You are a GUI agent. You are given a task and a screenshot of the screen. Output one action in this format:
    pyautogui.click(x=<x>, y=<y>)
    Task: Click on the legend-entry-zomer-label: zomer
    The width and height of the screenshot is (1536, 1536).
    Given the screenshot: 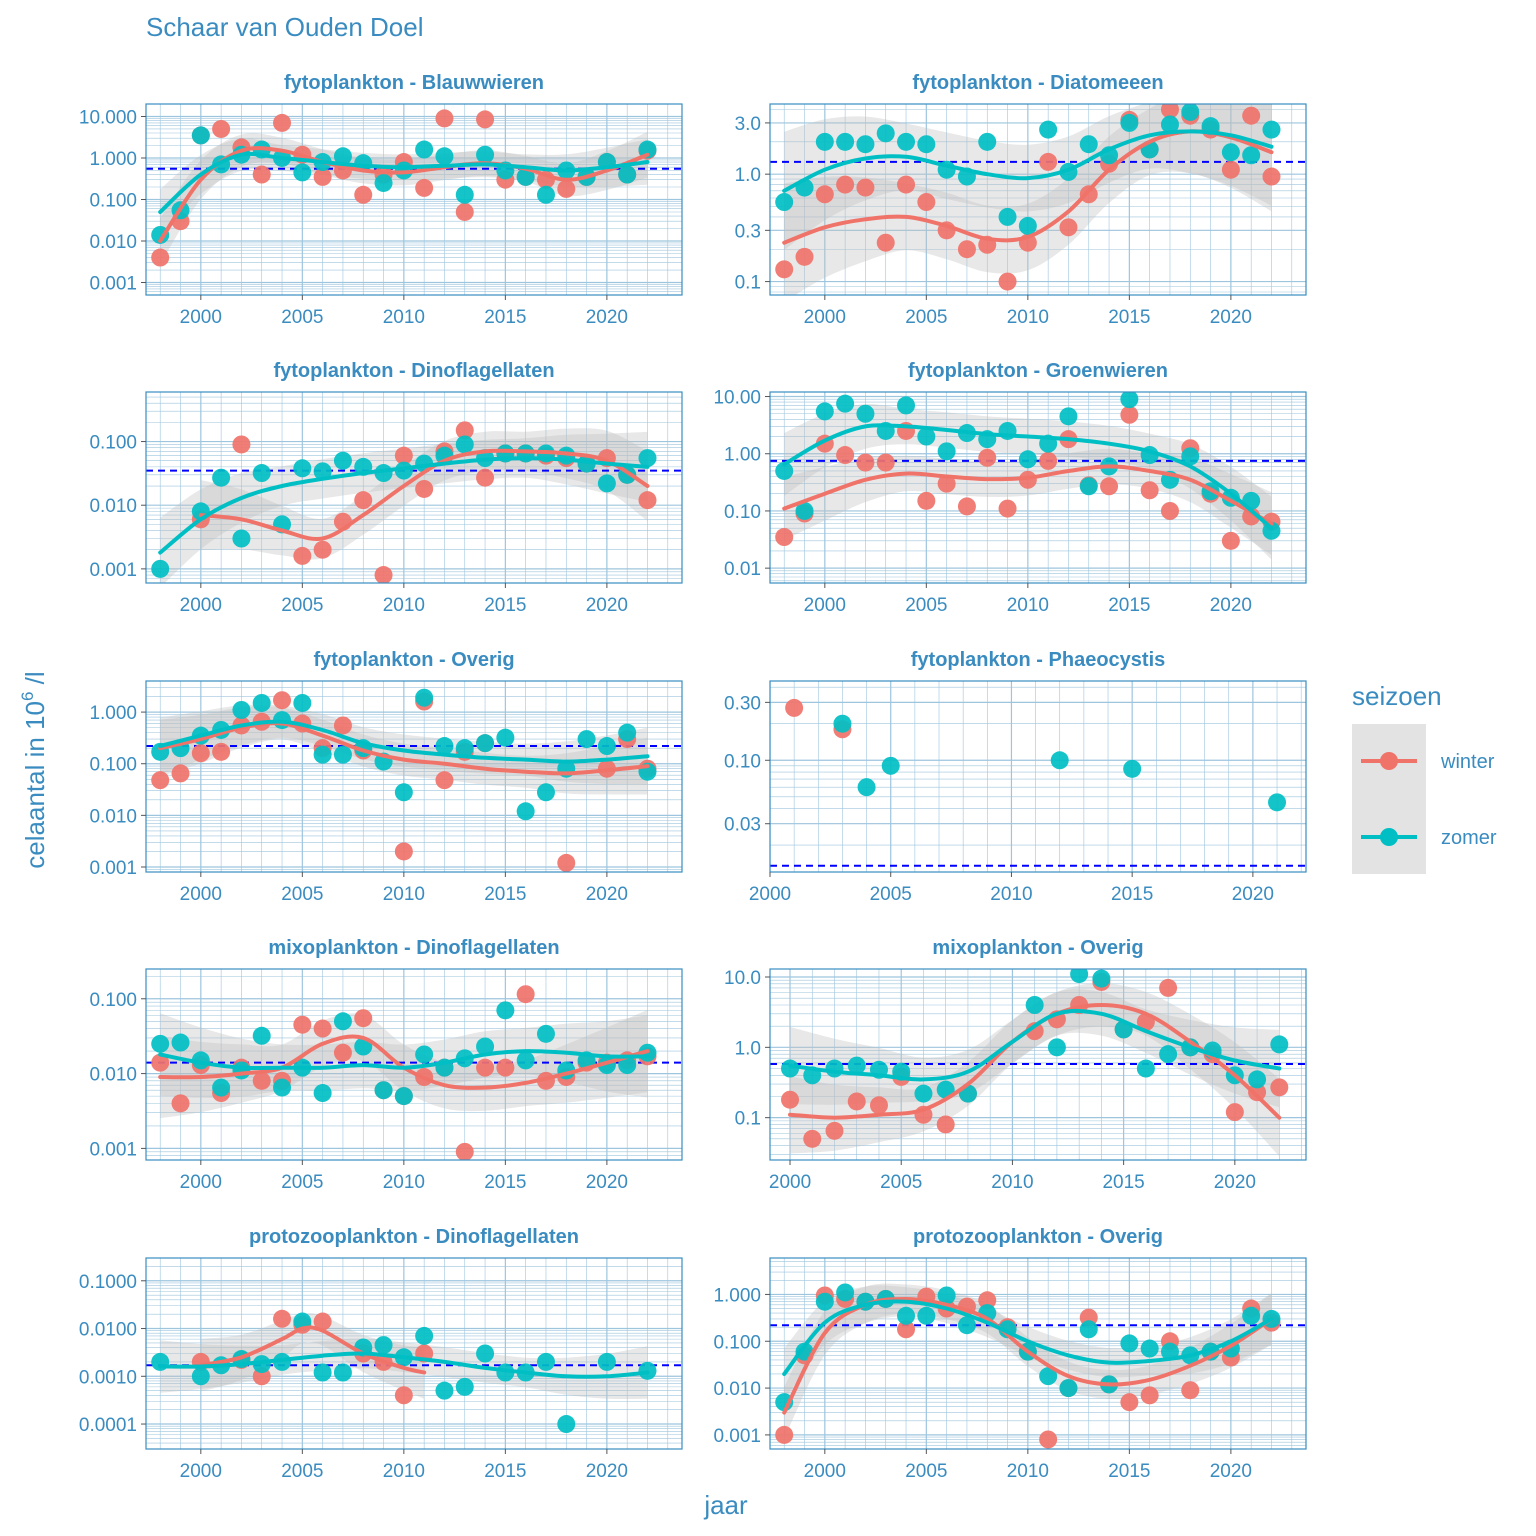 What is the action you would take?
    pyautogui.click(x=1469, y=838)
    